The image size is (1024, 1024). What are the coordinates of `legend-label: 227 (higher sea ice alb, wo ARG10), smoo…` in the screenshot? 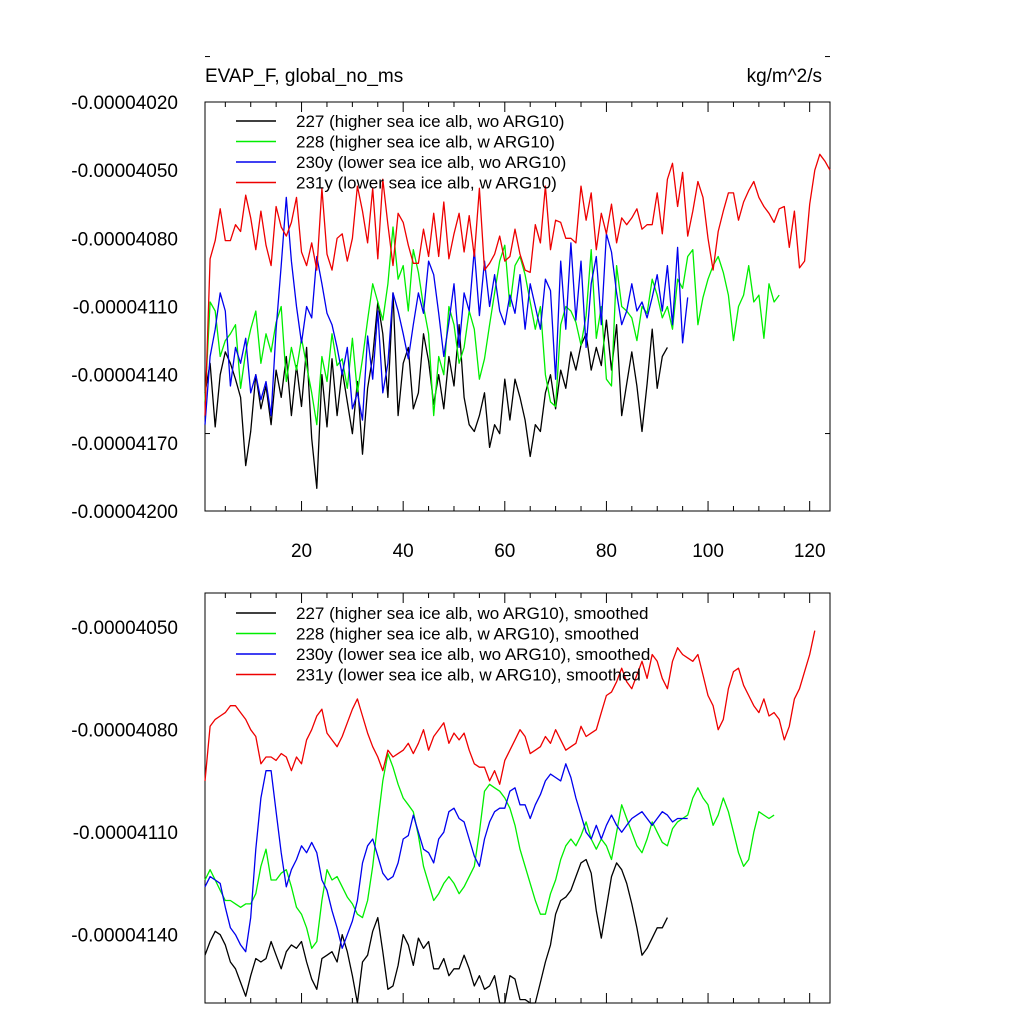 It's located at (472, 613).